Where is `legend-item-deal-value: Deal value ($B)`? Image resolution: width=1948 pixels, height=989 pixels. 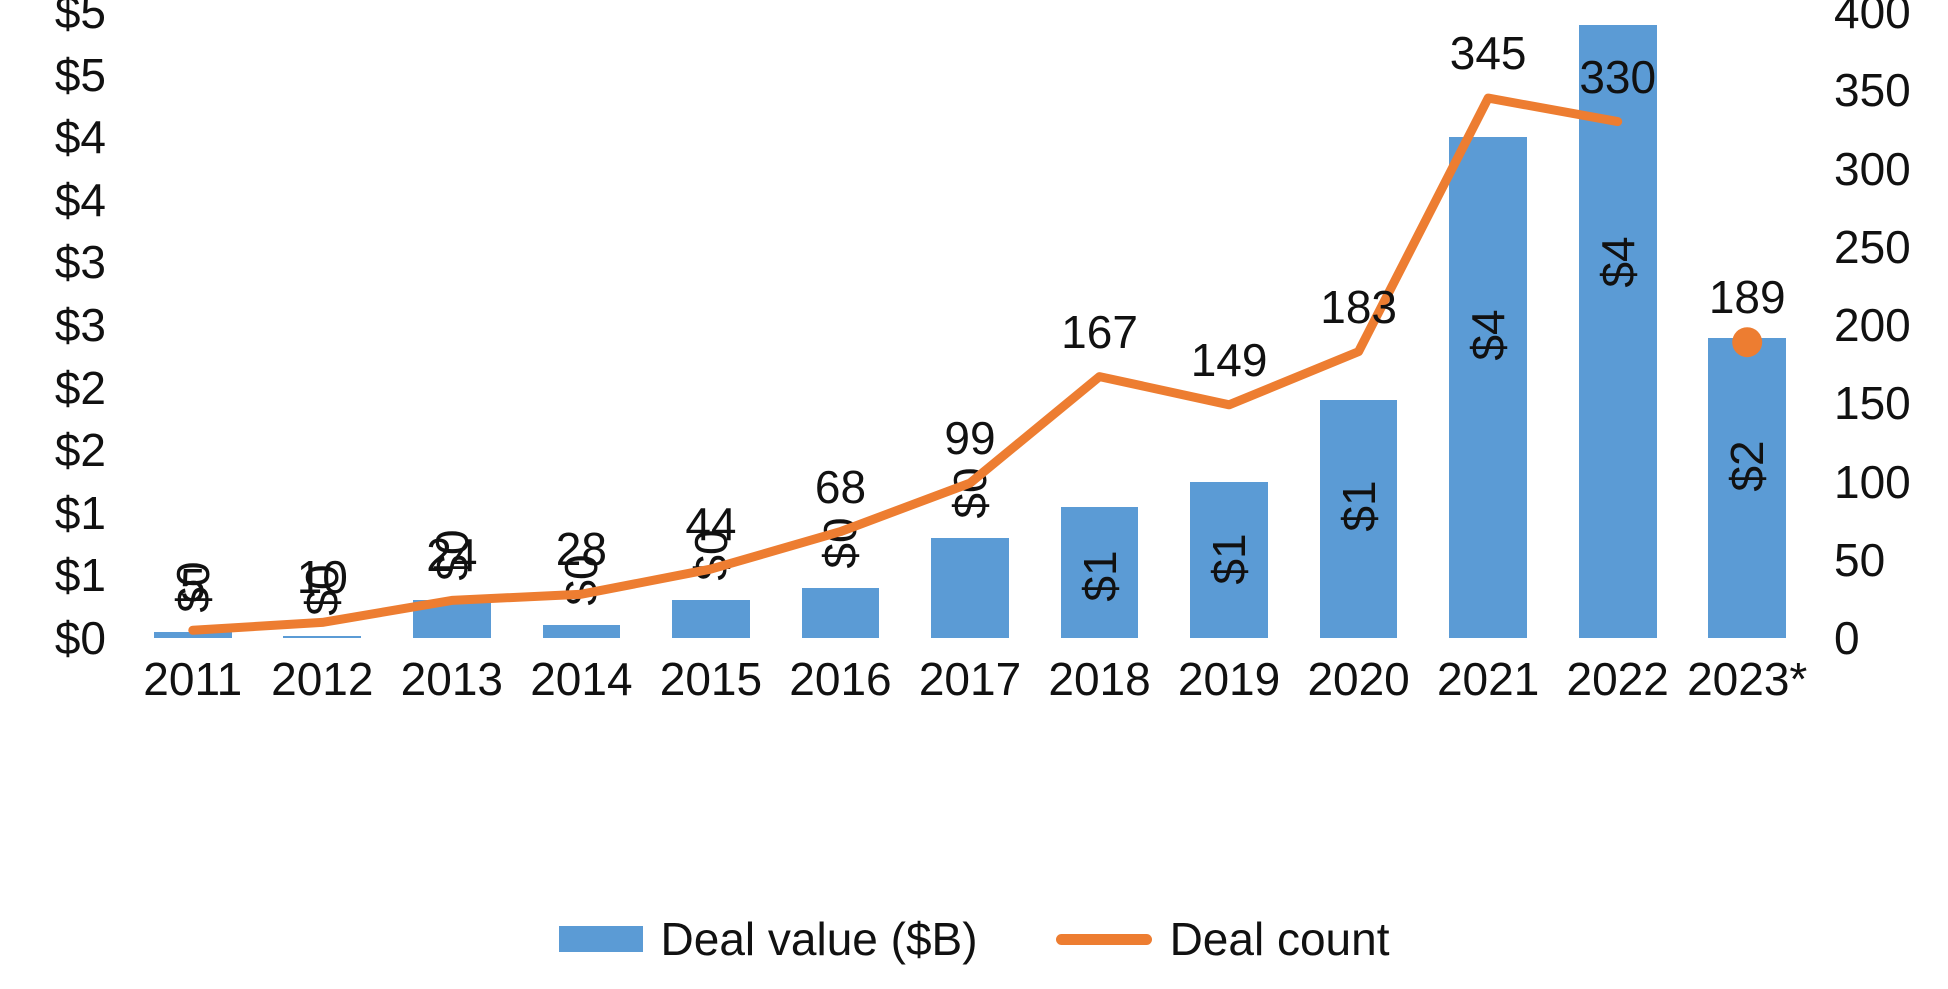
legend-item-deal-value: Deal value ($B) is located at coordinates (768, 939).